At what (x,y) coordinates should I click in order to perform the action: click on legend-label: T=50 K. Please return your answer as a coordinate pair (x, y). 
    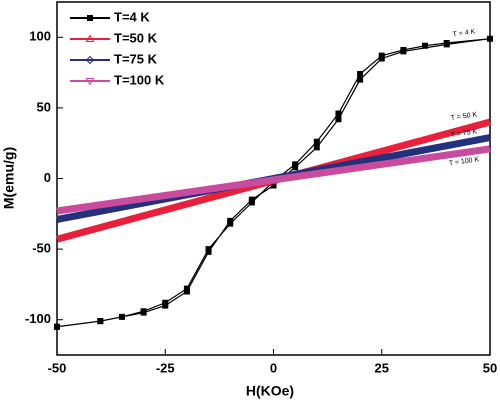
    Looking at the image, I should click on (136, 37).